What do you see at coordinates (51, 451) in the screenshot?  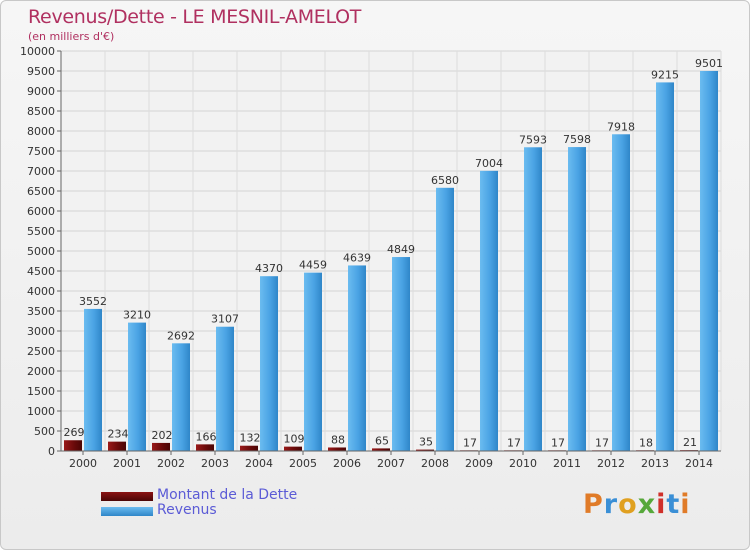 I see `y-tick-label: 0` at bounding box center [51, 451].